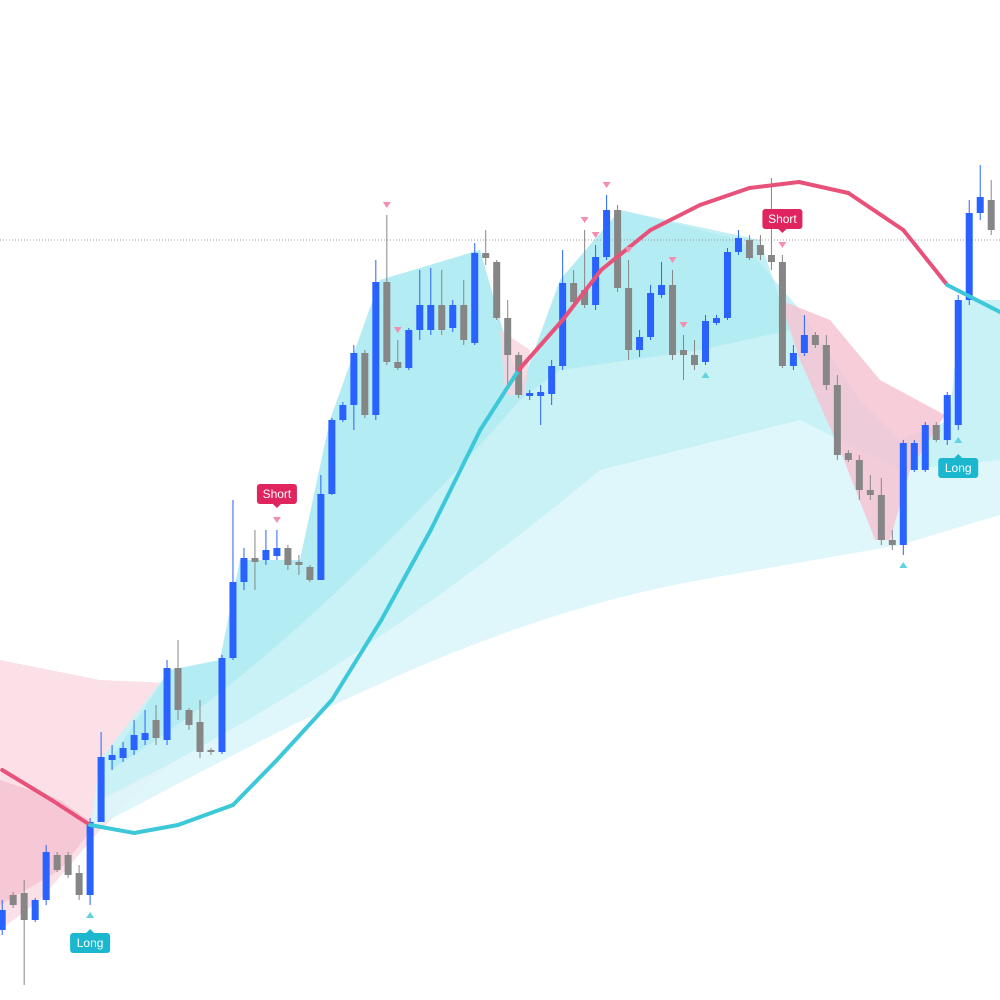  Describe the element at coordinates (90, 931) in the screenshot. I see `signal-label-pointer` at that location.